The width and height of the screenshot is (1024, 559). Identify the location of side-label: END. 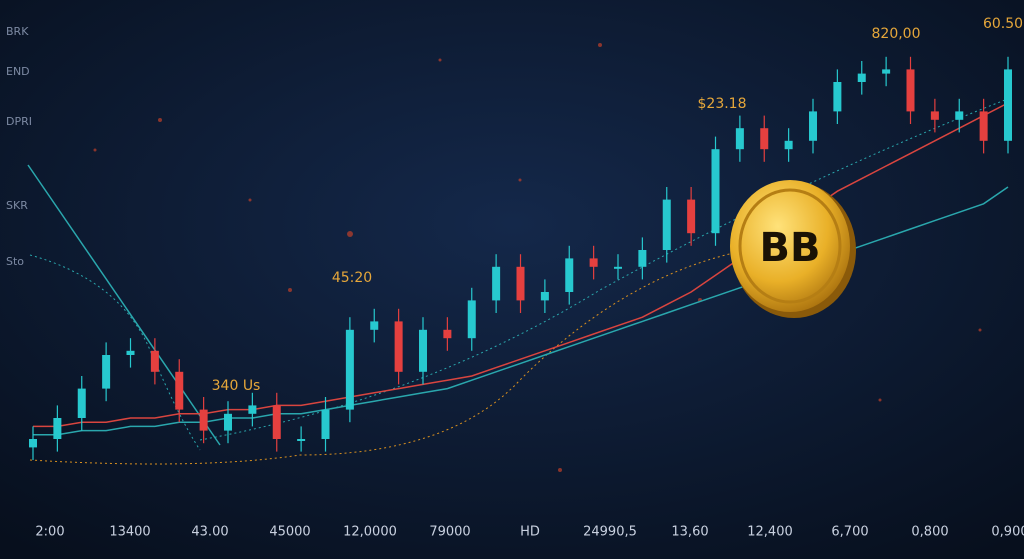
(18, 71).